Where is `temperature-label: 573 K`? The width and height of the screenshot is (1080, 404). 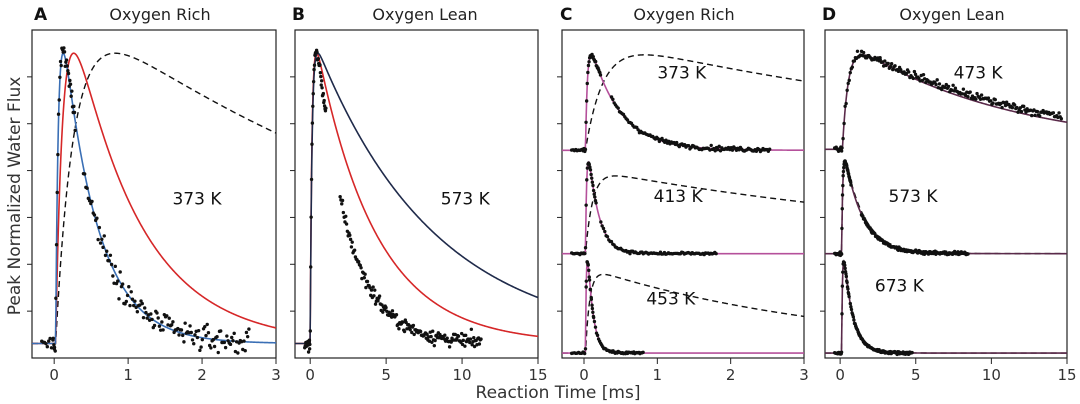 temperature-label: 573 K is located at coordinates (914, 197).